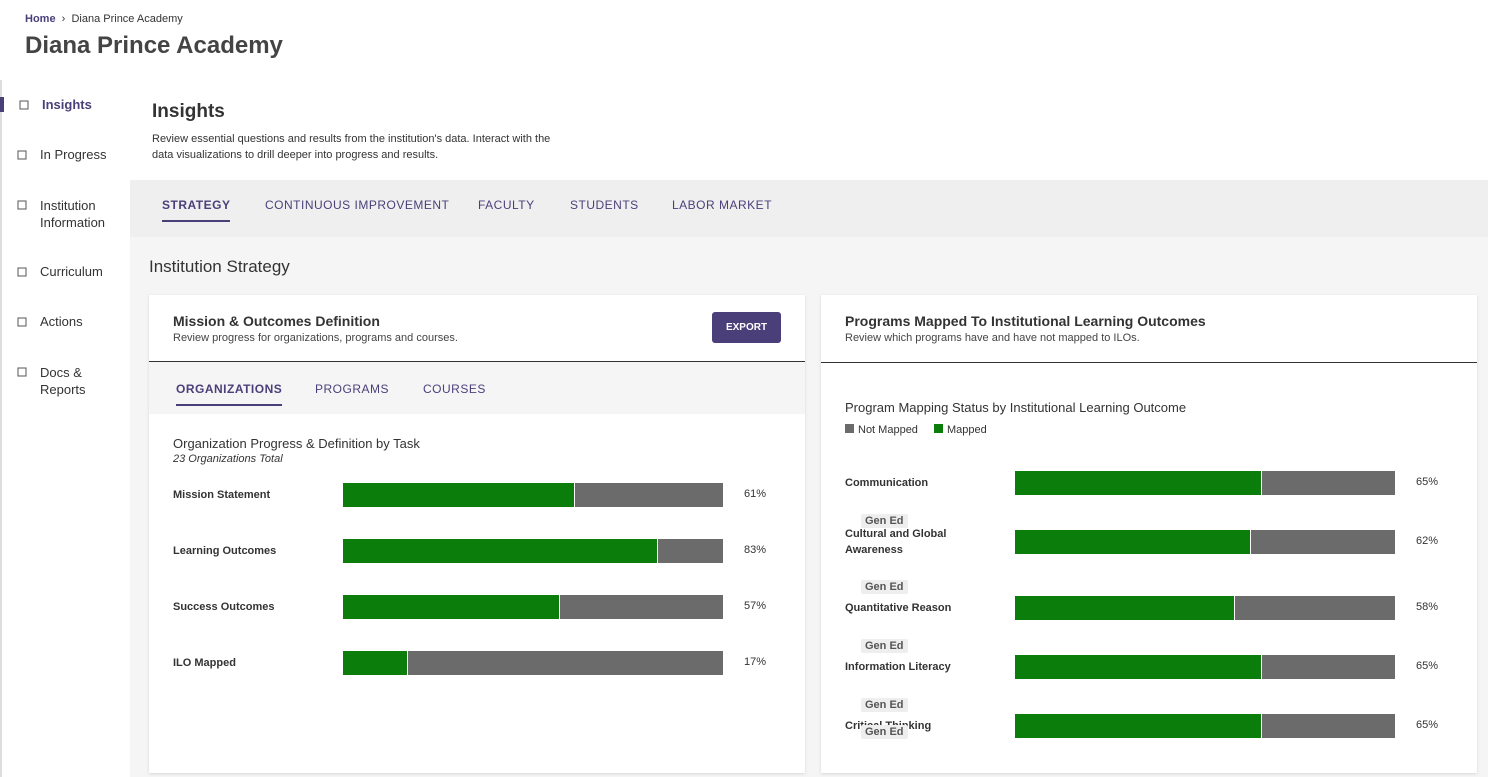 This screenshot has width=1488, height=777. Describe the element at coordinates (746, 327) in the screenshot. I see `export-button: EXPORT` at that location.